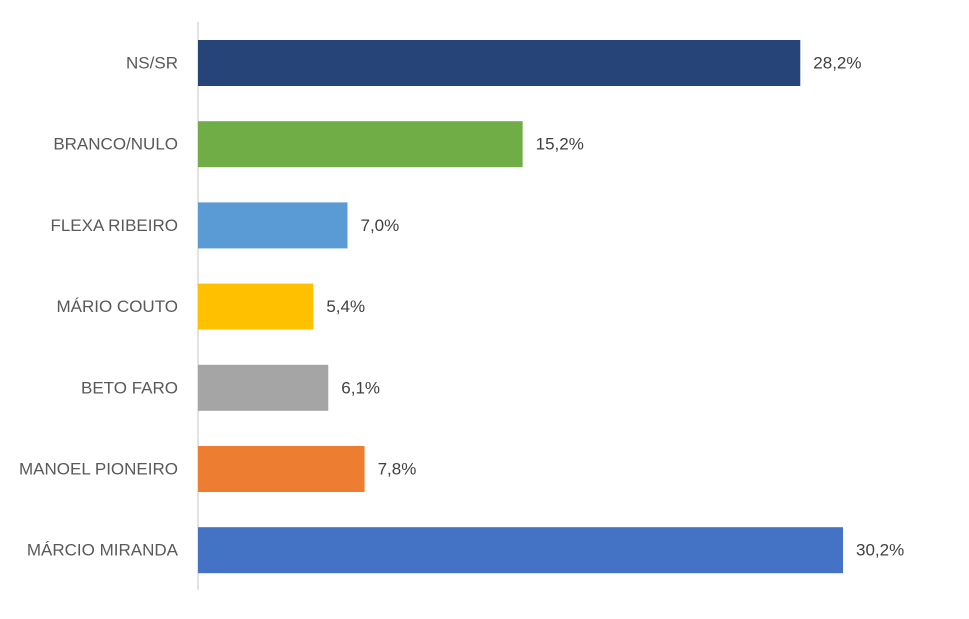 This screenshot has height=619, width=969. I want to click on category-label-3: MÁRIO COUTO, so click(117, 306).